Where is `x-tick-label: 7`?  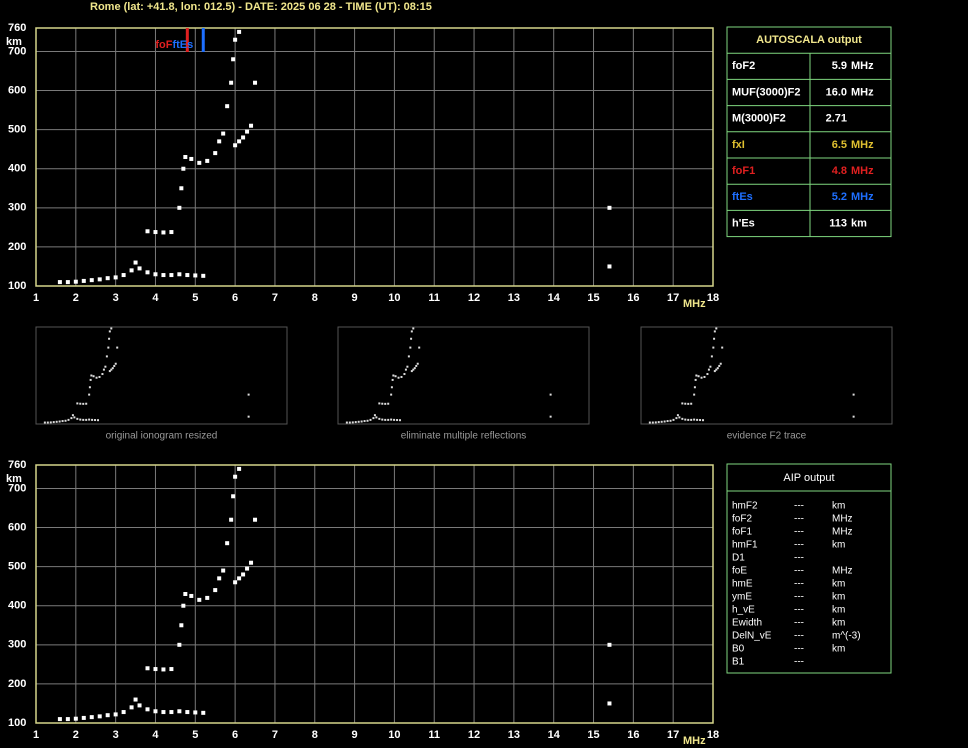 x-tick-label: 7 is located at coordinates (275, 735).